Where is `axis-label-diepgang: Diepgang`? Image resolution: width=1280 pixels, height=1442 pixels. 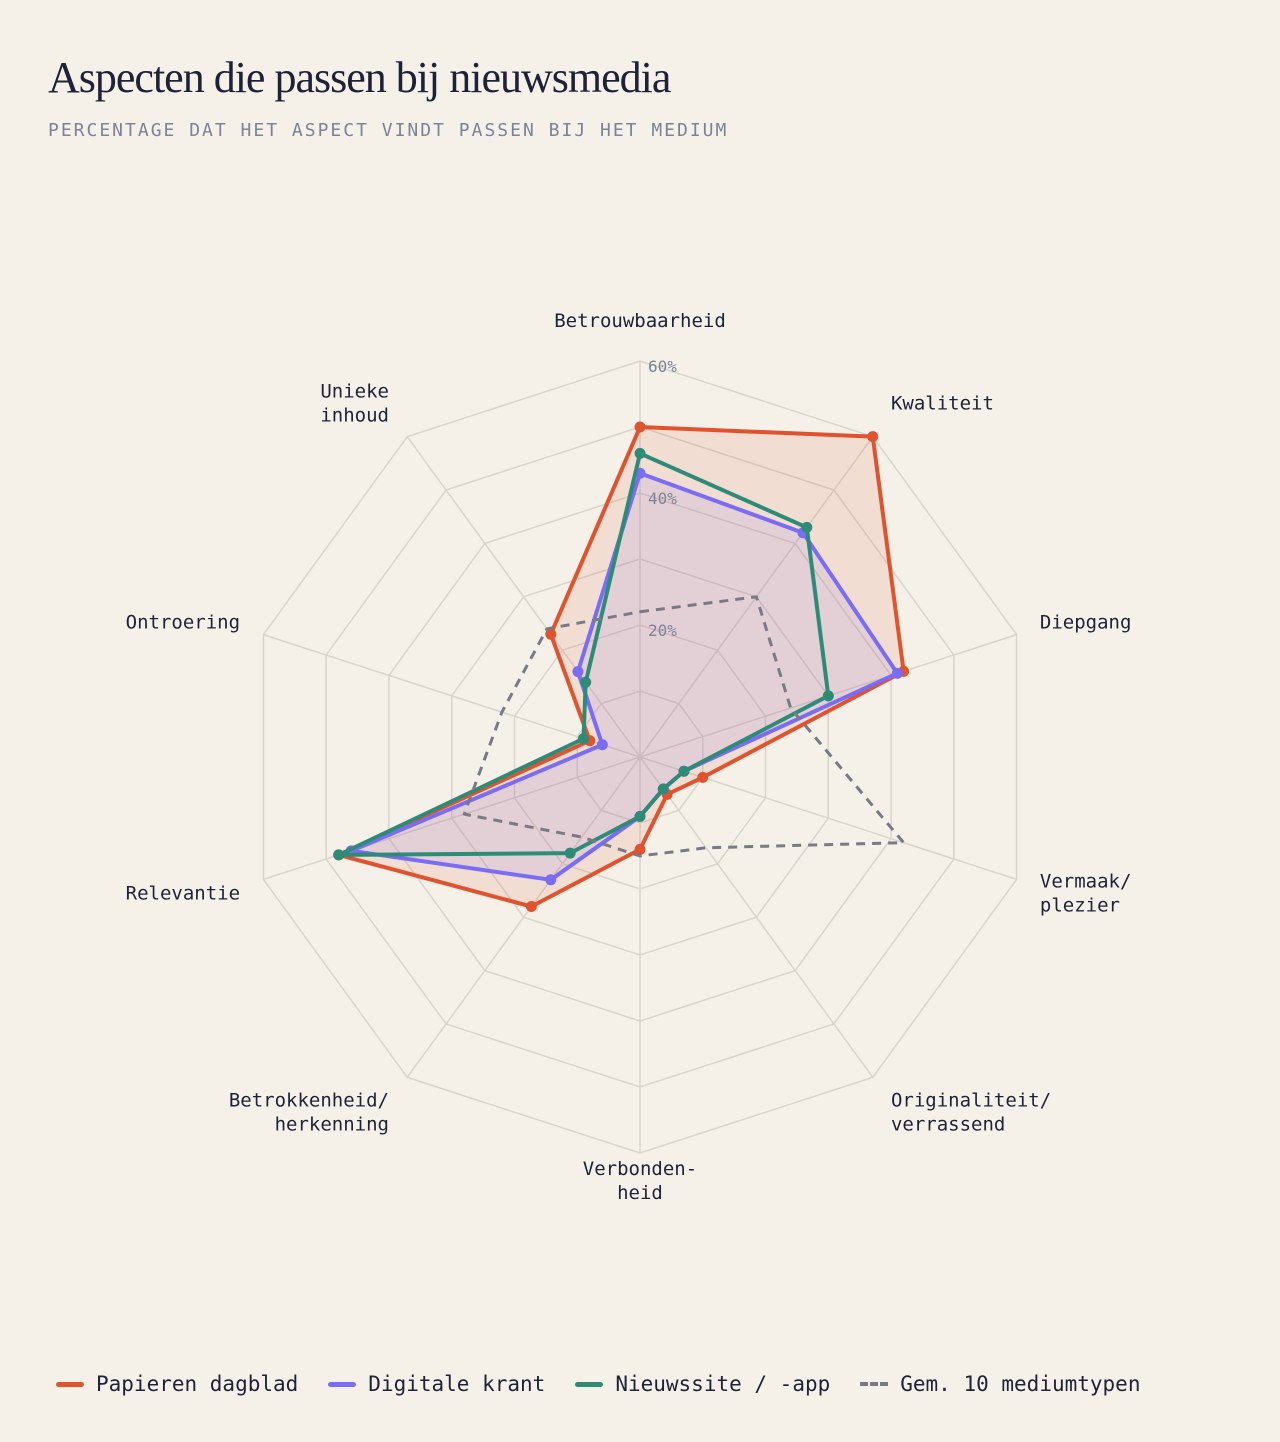 axis-label-diepgang: Diepgang is located at coordinates (1086, 623).